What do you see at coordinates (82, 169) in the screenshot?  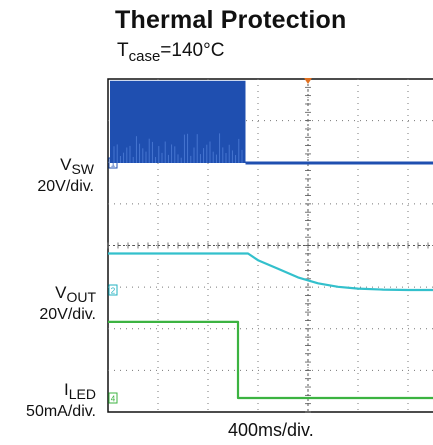 I see `vsw-sub: SW` at bounding box center [82, 169].